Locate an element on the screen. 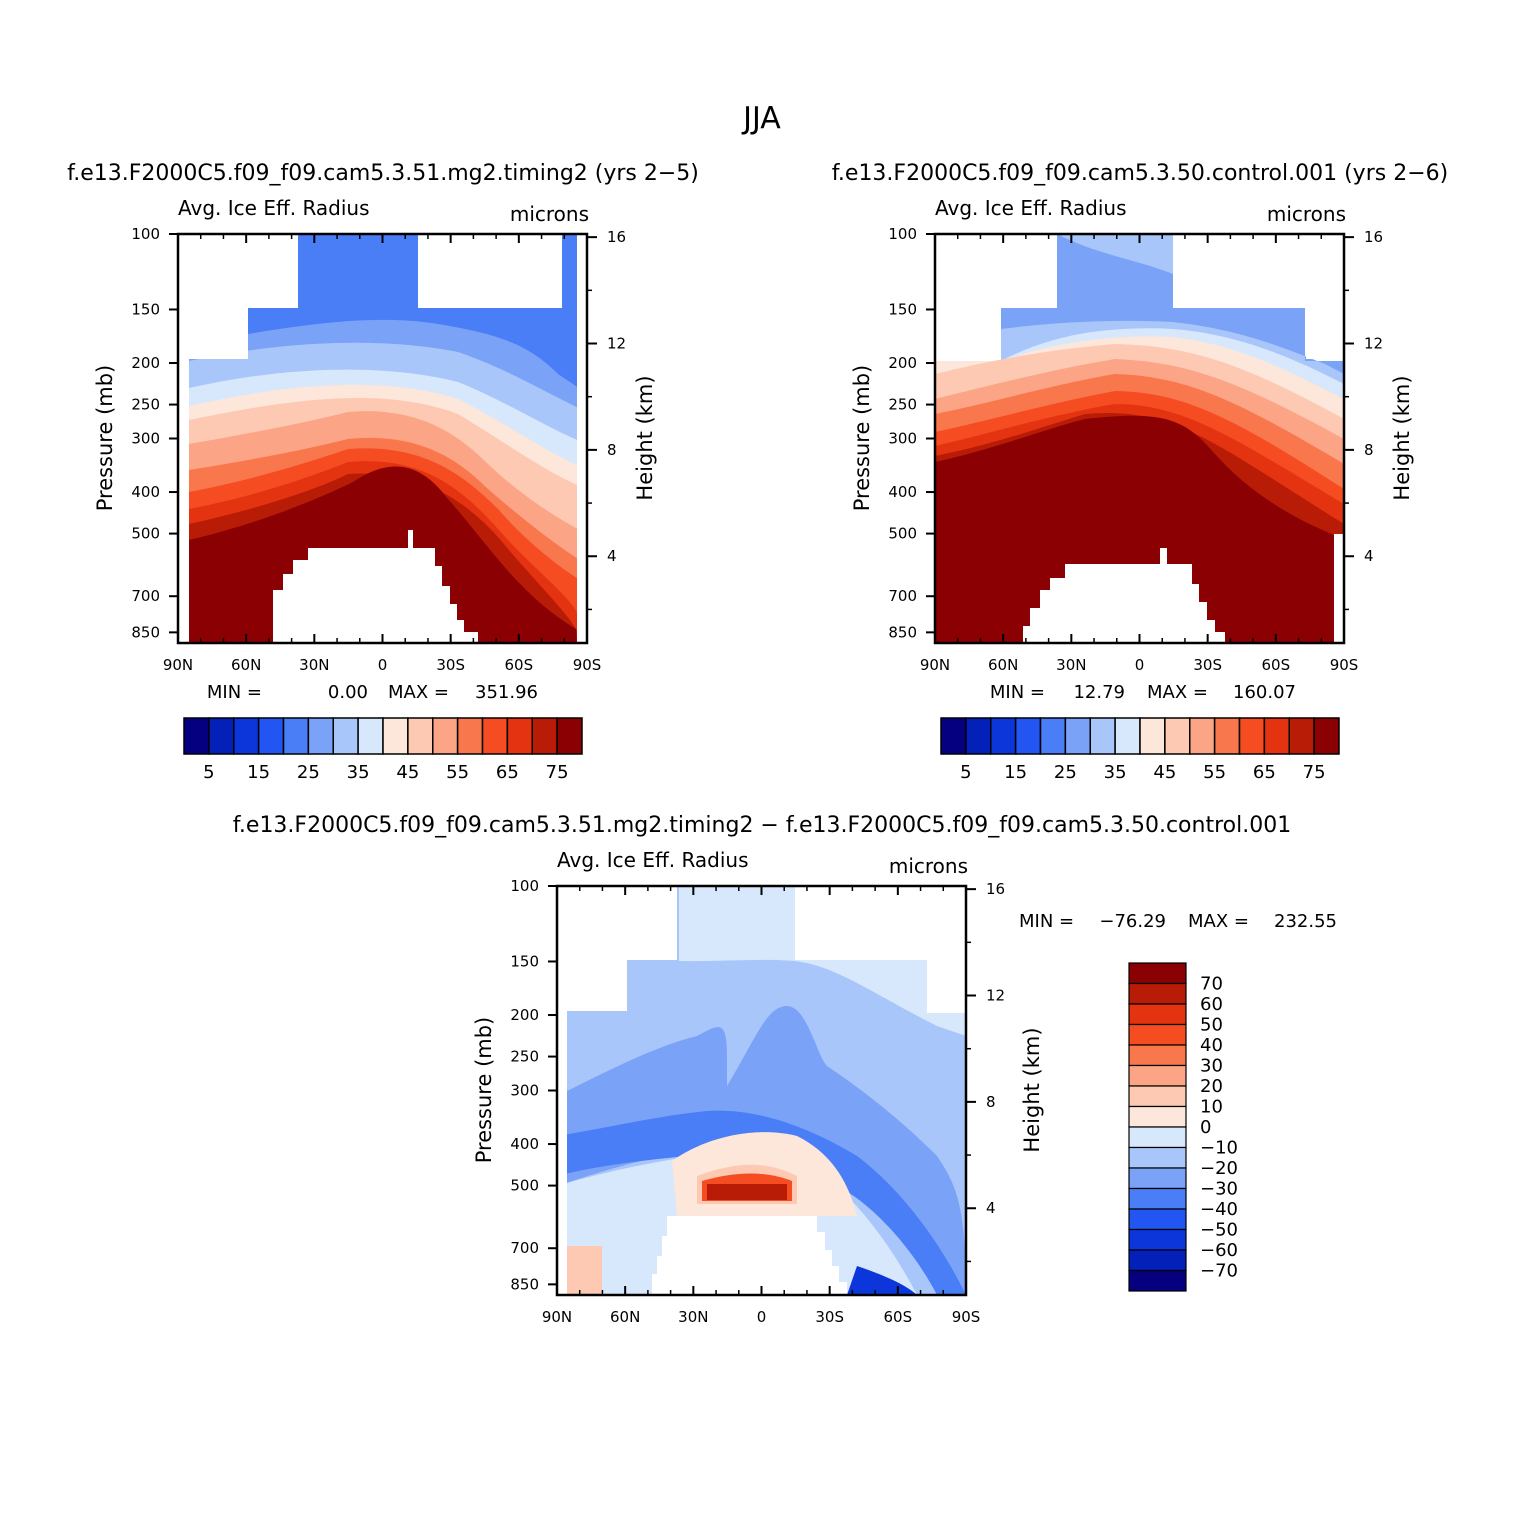 The height and width of the screenshot is (1524, 1524). p1-min-label: MIN = is located at coordinates (234, 692).